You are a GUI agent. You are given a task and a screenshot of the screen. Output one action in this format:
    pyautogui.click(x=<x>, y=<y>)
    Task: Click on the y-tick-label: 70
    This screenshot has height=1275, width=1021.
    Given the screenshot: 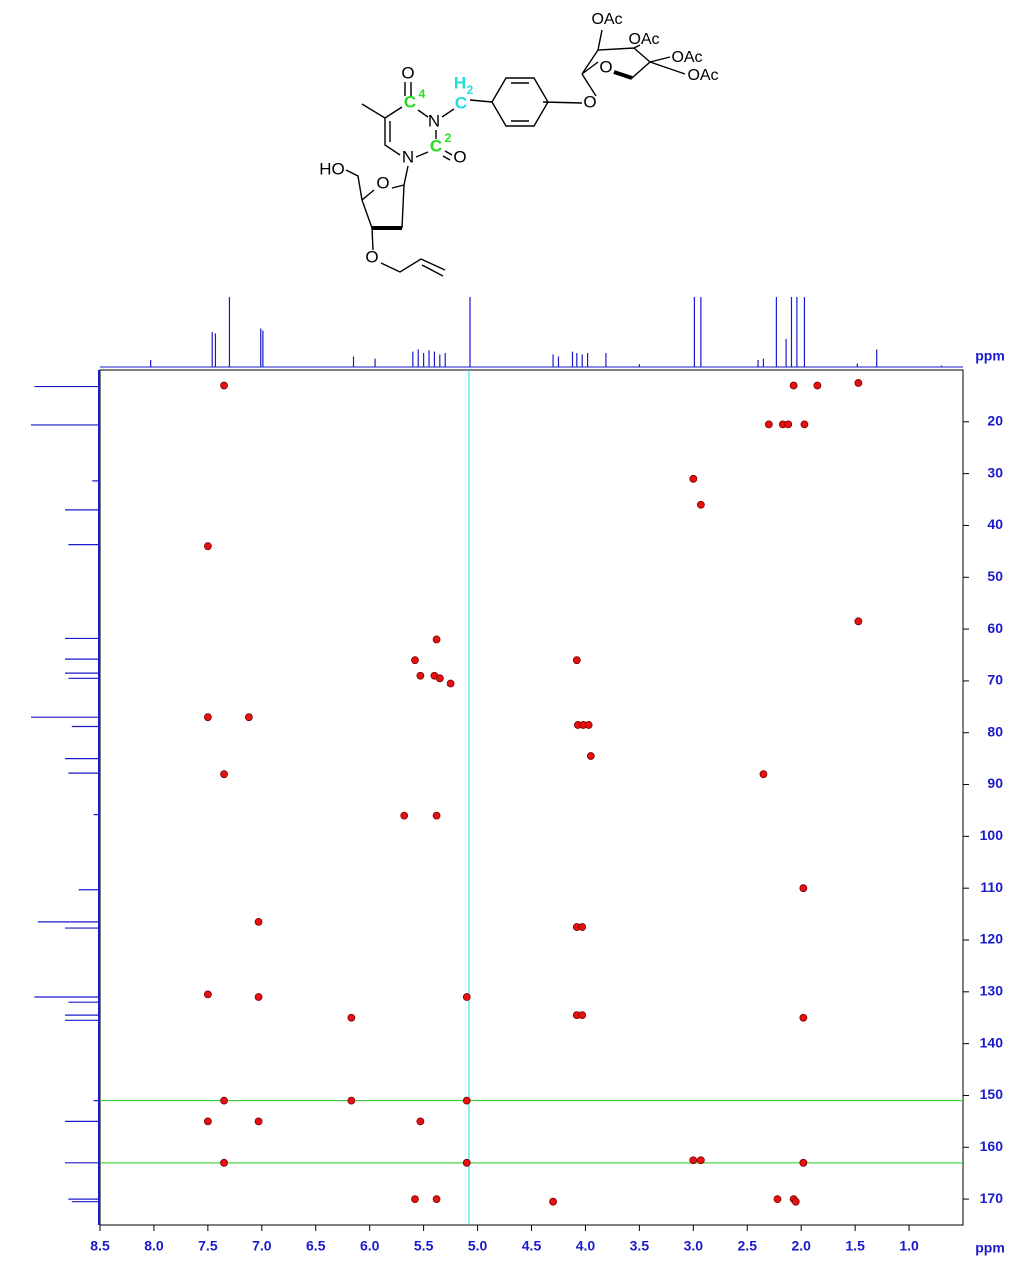 What is the action you would take?
    pyautogui.click(x=995, y=680)
    